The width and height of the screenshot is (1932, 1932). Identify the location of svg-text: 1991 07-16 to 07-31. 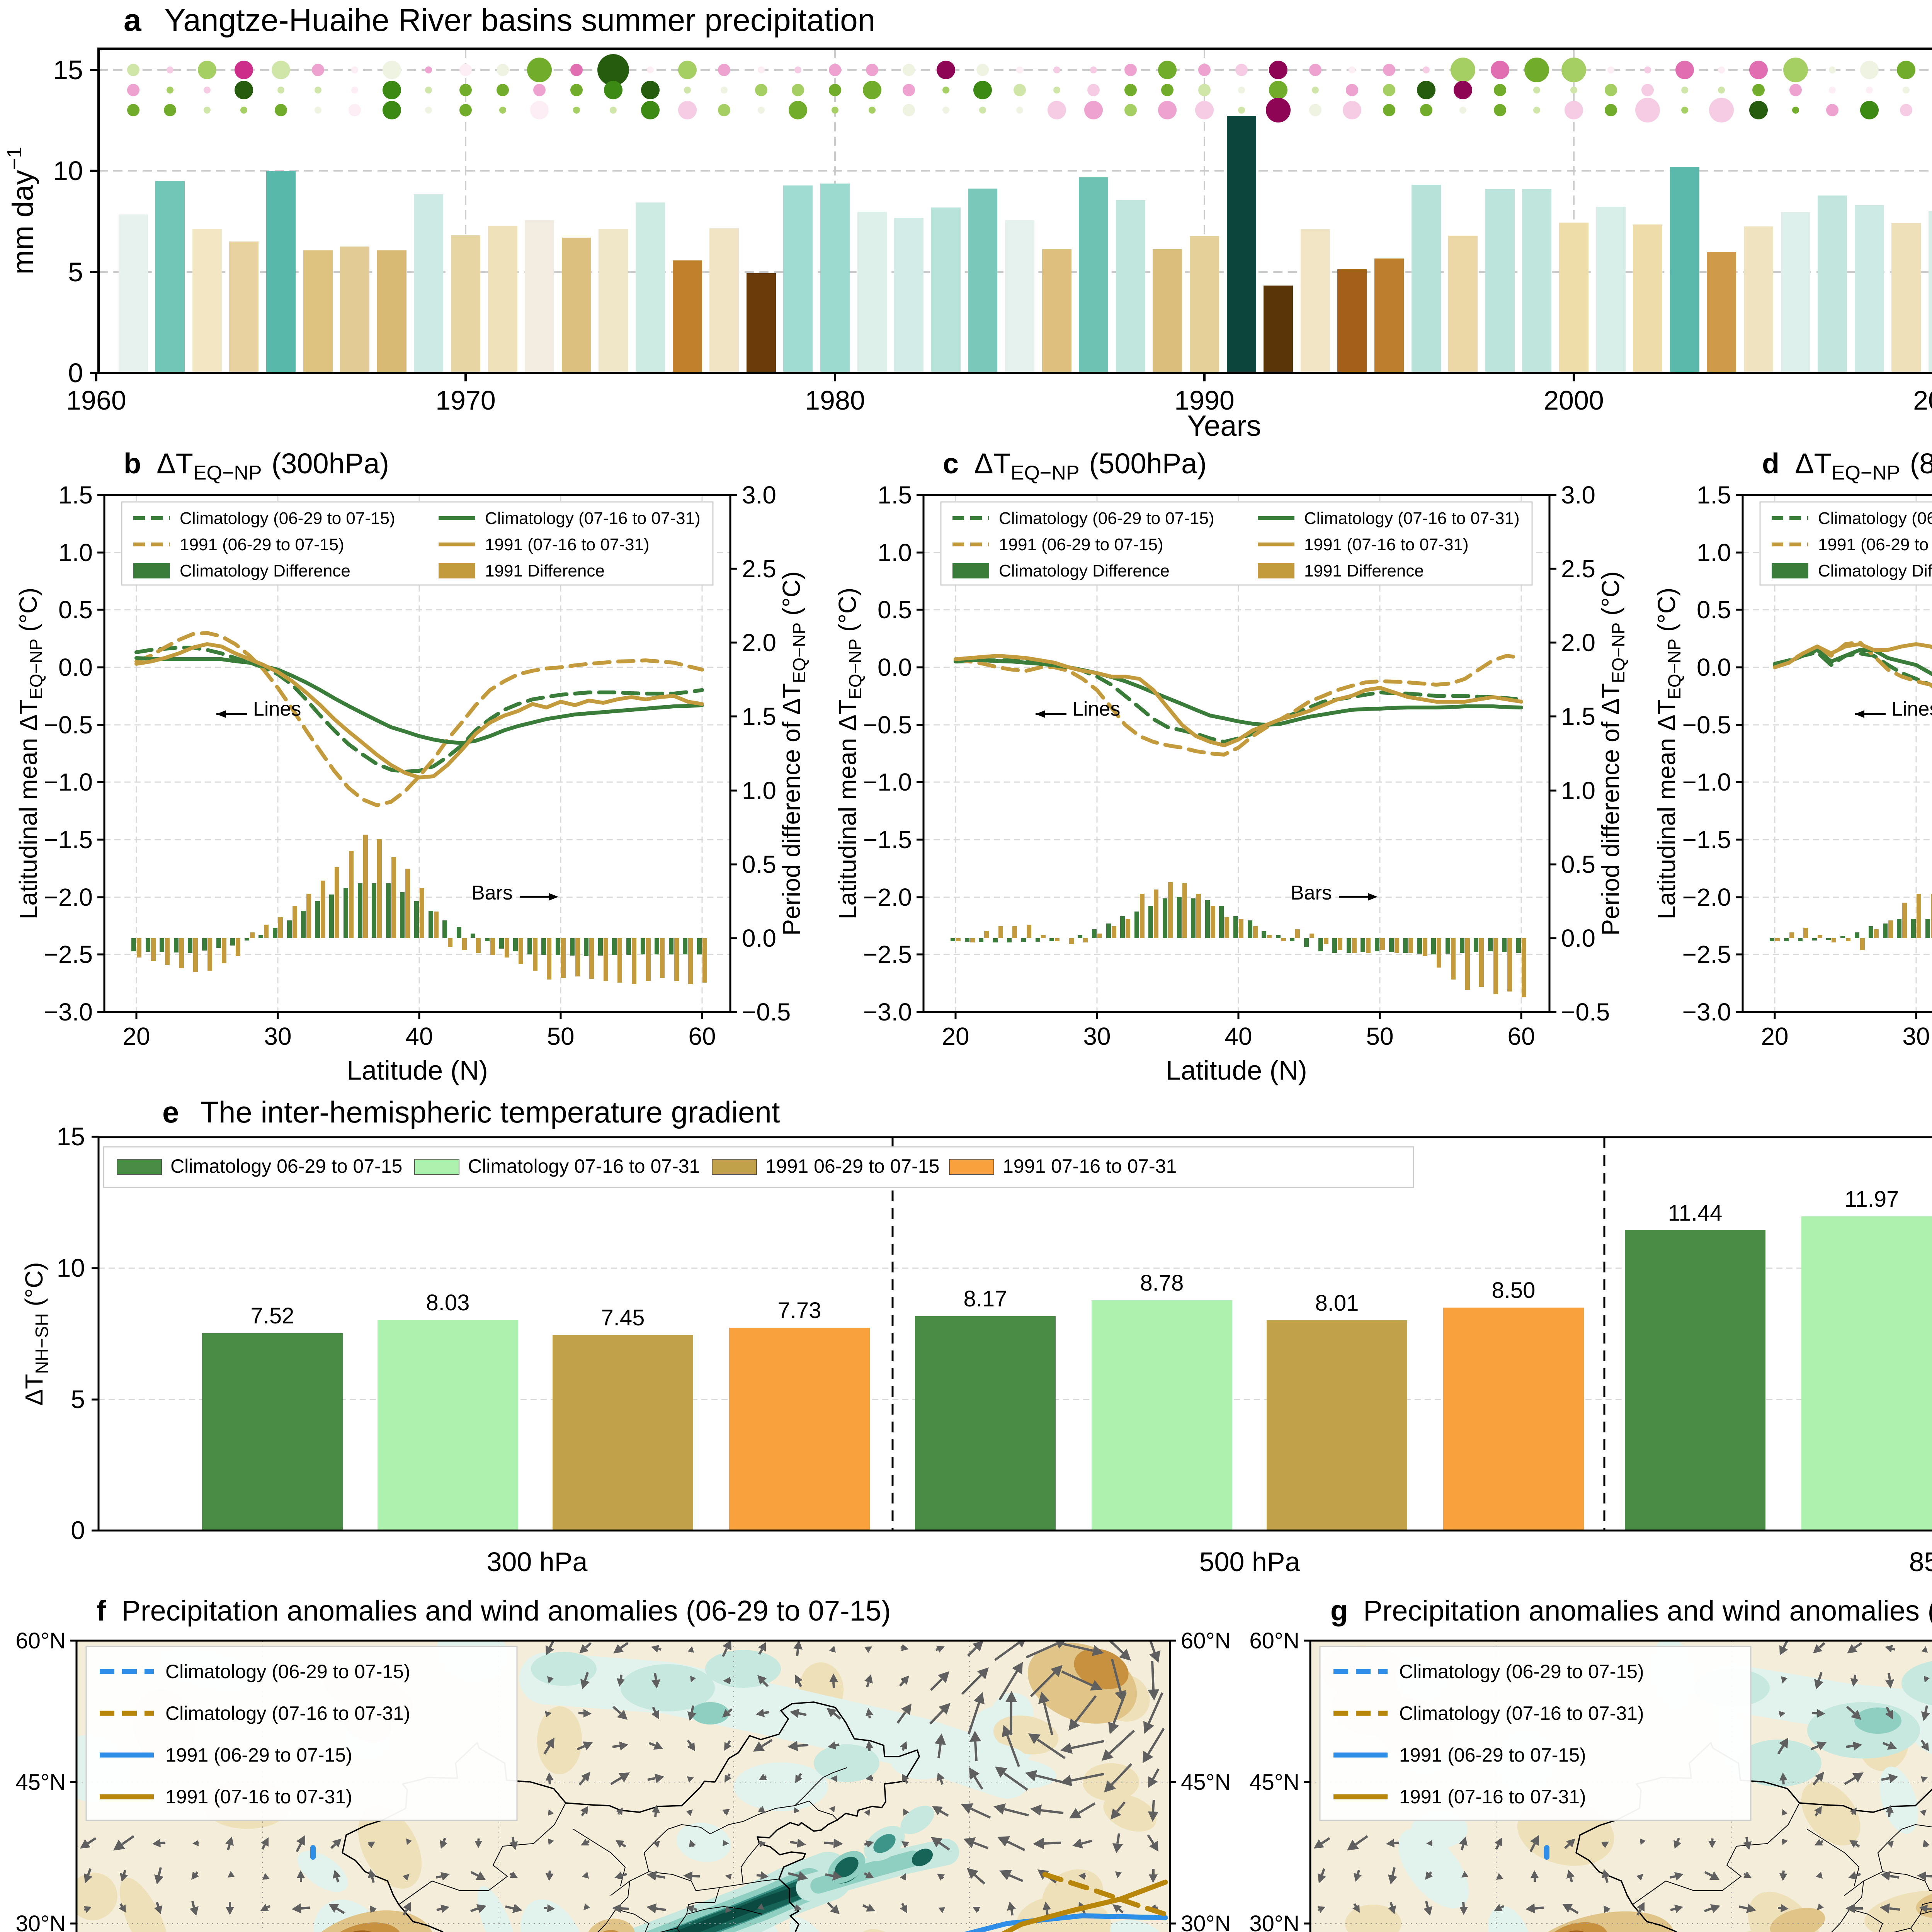
(1090, 1166).